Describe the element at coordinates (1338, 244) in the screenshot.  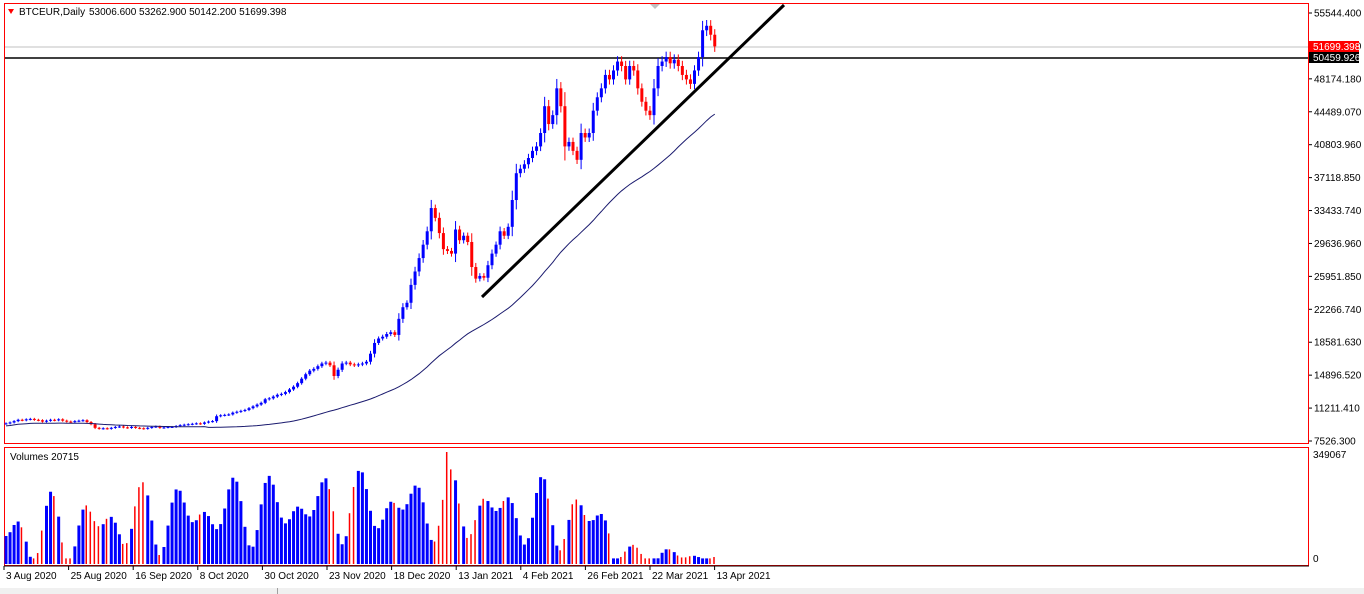
I see `price-axis-label: 29636.960` at that location.